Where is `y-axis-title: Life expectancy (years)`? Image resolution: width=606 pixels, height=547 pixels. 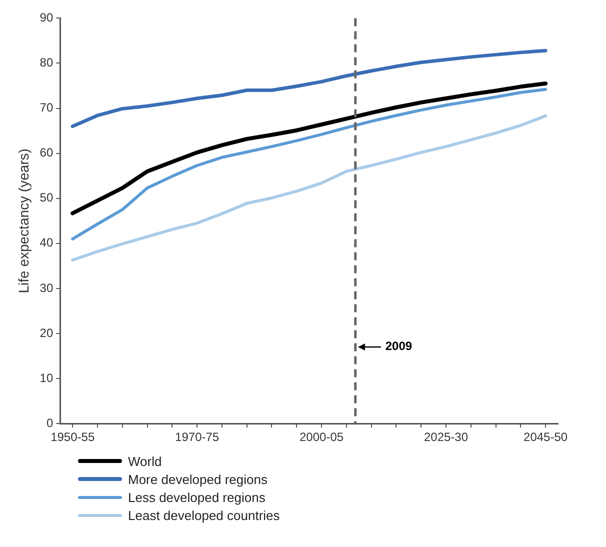
y-axis-title: Life expectancy (years) is located at coordinates (23, 221).